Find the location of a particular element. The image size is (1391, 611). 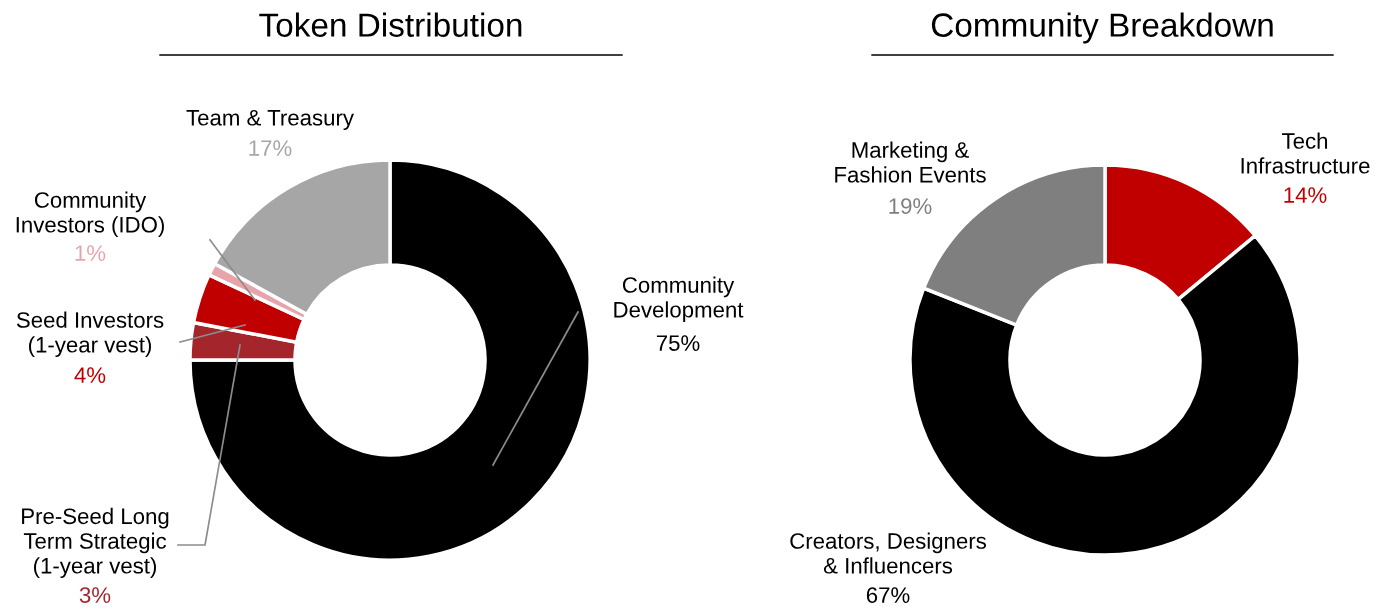

data-label: 17% is located at coordinates (270, 148).